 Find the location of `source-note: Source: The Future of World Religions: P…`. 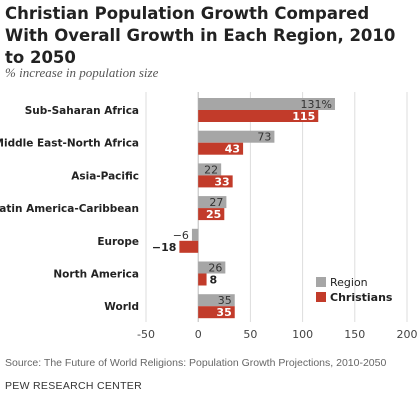

source-note: Source: The Future of World Religions: P… is located at coordinates (196, 363).